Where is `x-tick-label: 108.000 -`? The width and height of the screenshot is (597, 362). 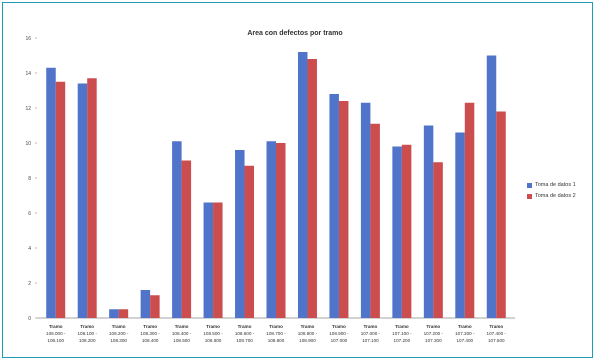 x-tick-label: 108.000 - is located at coordinates (56, 333).